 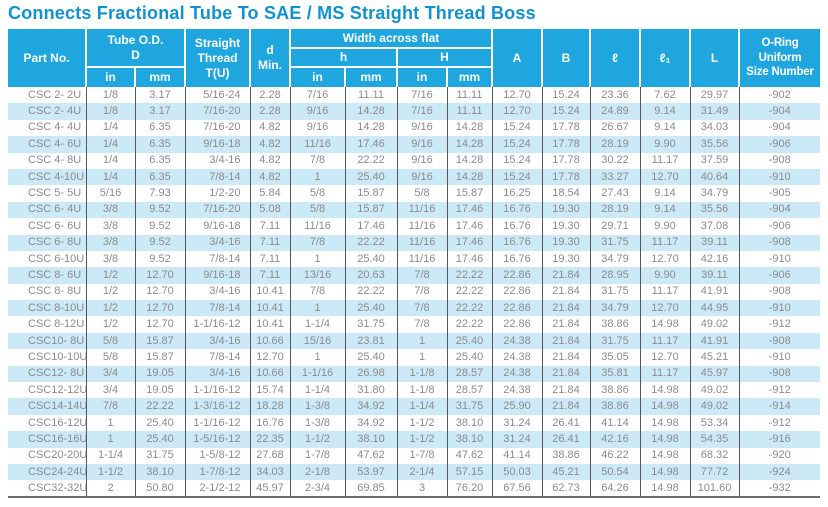 What do you see at coordinates (566, 111) in the screenshot?
I see `dim-b-cell: 15.24` at bounding box center [566, 111].